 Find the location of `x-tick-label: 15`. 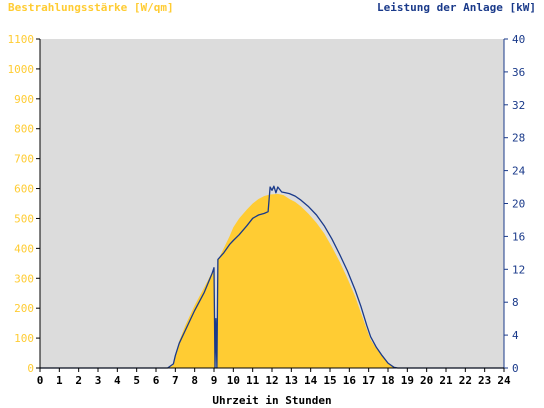

x-tick-label: 15 is located at coordinates (329, 380).